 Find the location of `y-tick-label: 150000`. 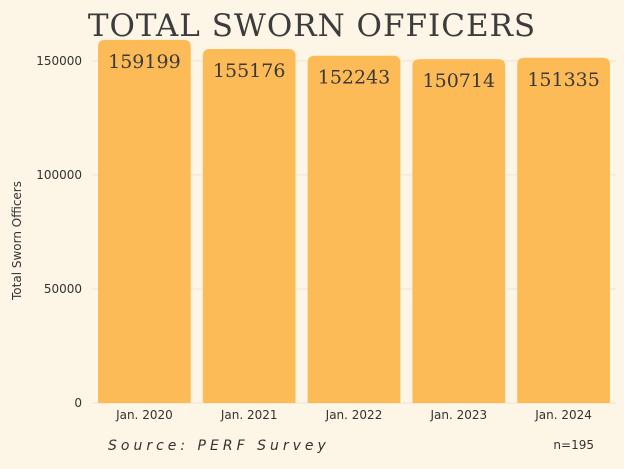

y-tick-label: 150000 is located at coordinates (59, 61).